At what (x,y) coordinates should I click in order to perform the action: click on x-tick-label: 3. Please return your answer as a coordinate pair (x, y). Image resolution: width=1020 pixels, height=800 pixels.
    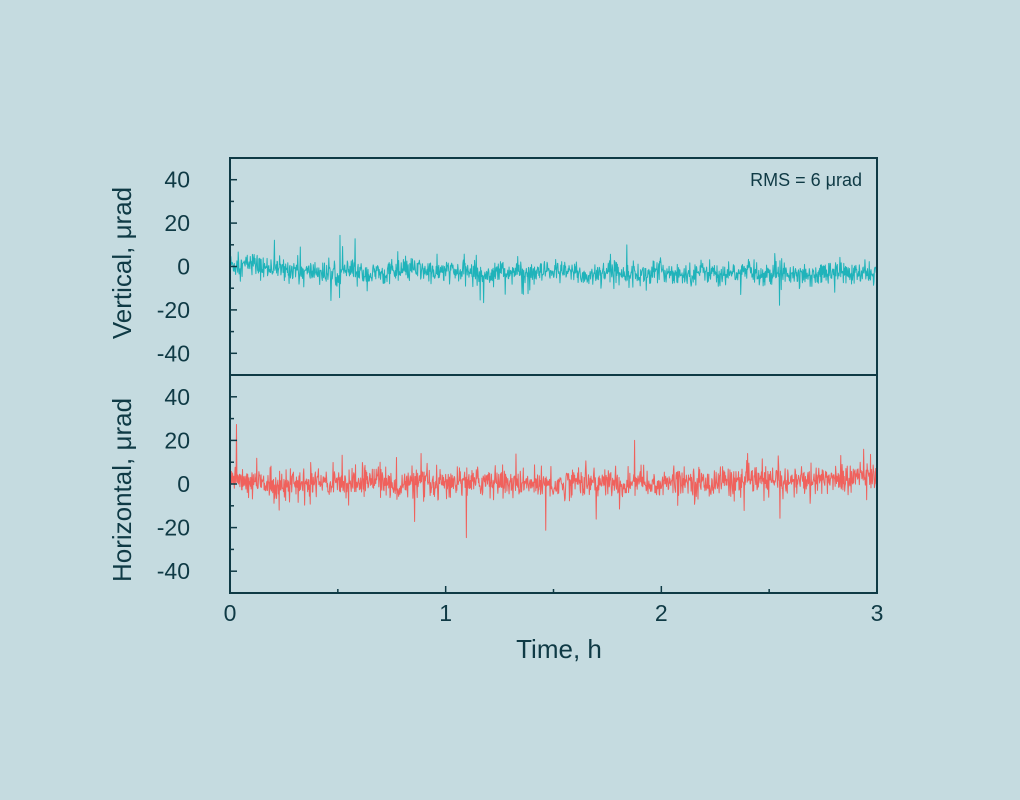
    Looking at the image, I should click on (877, 613).